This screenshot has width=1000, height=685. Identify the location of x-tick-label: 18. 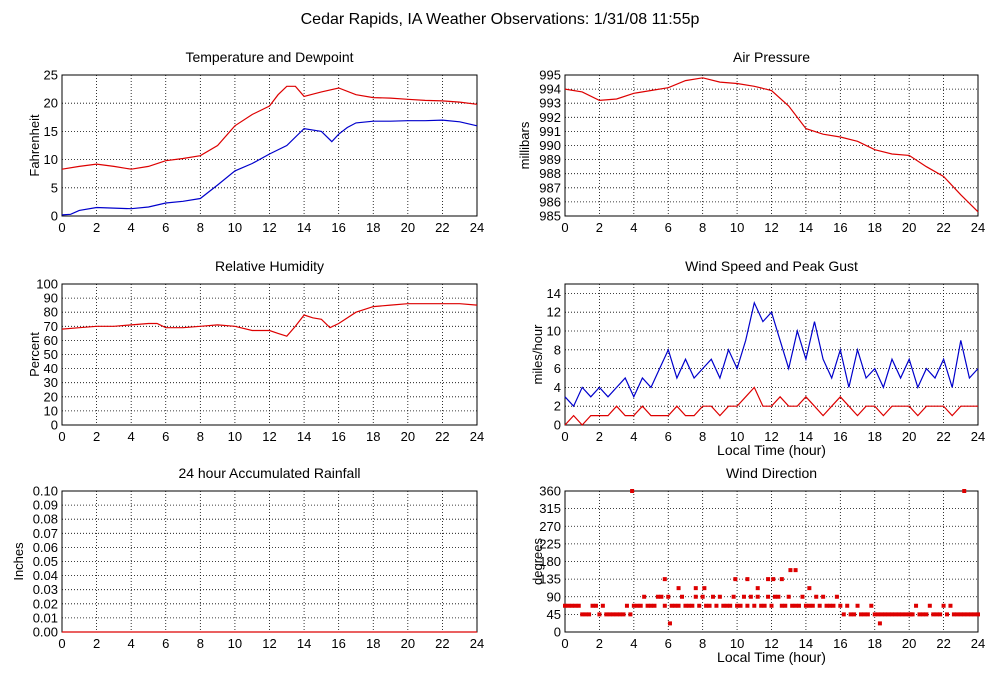
(875, 436).